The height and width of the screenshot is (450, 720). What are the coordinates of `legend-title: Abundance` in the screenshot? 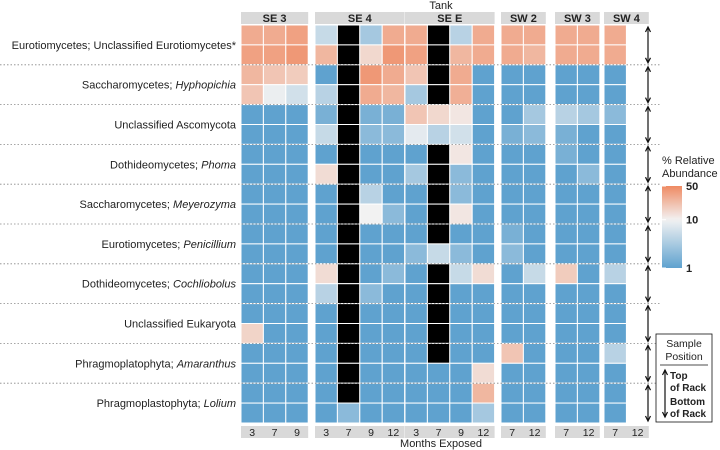 It's located at (690, 174).